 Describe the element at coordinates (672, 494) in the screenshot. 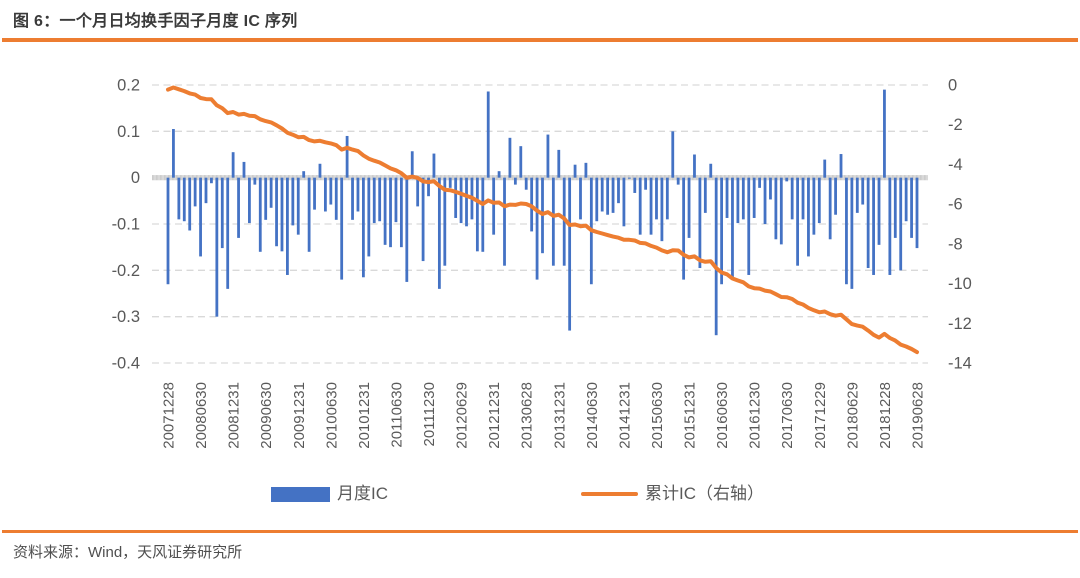

I see `legend-item-cumulative-ic: 累计IC（右轴）` at that location.